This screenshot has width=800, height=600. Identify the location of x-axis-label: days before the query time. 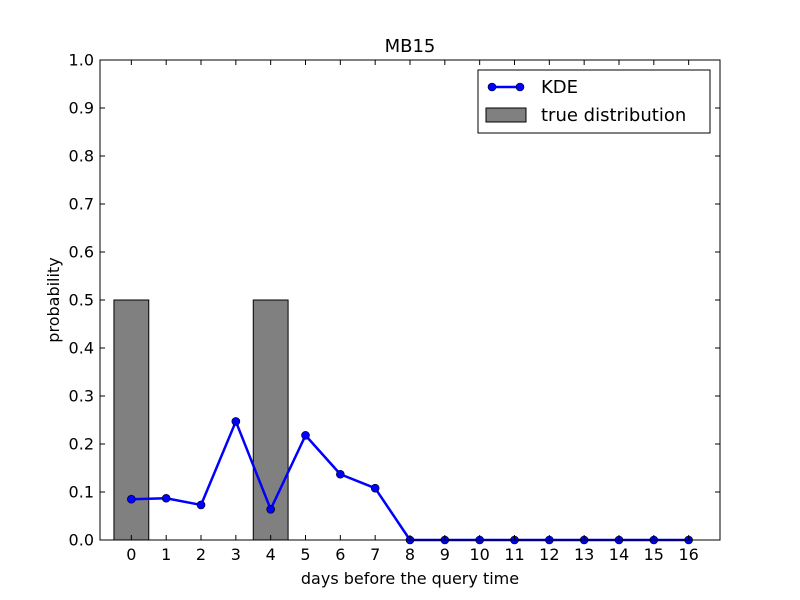
(410, 578).